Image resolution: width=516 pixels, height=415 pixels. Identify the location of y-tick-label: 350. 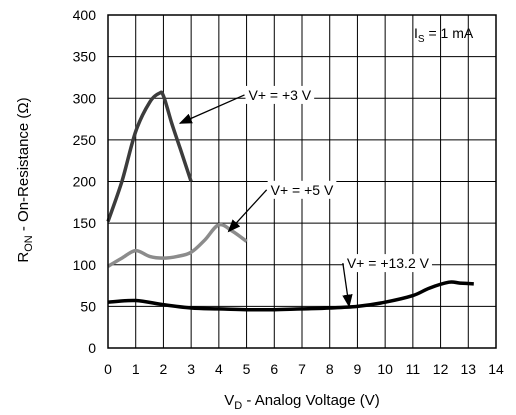
(85, 57).